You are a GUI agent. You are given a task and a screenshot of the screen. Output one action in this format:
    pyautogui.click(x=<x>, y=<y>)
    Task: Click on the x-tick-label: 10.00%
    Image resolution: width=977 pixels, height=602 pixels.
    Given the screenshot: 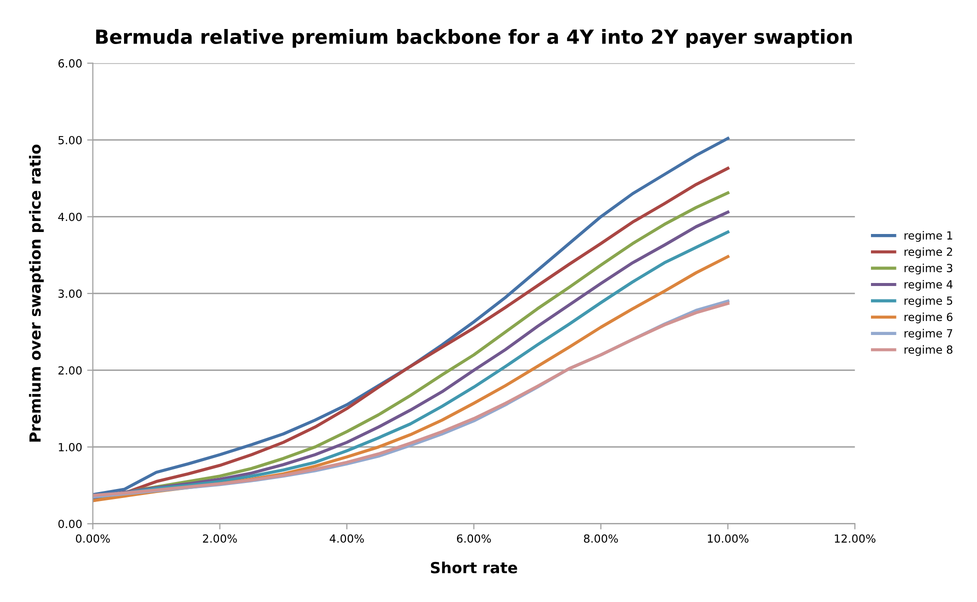 What is the action you would take?
    pyautogui.click(x=728, y=538)
    